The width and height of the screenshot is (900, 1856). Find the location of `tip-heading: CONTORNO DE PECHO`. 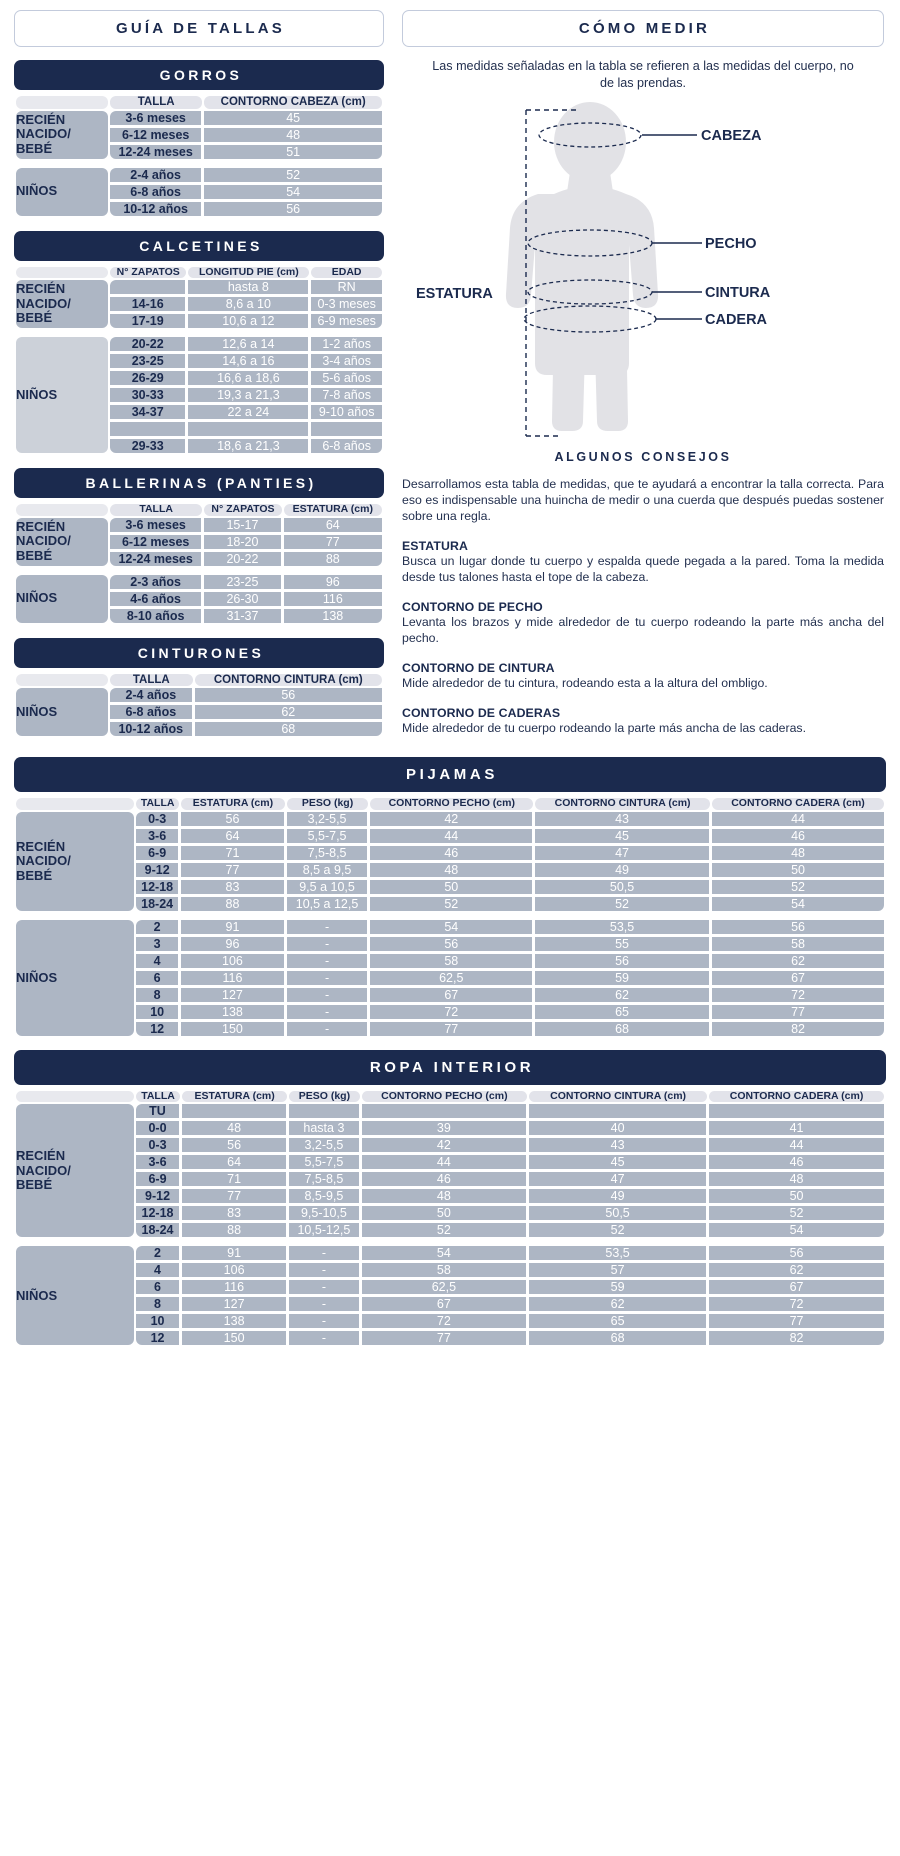

tip-heading: CONTORNO DE PECHO is located at coordinates (472, 606).